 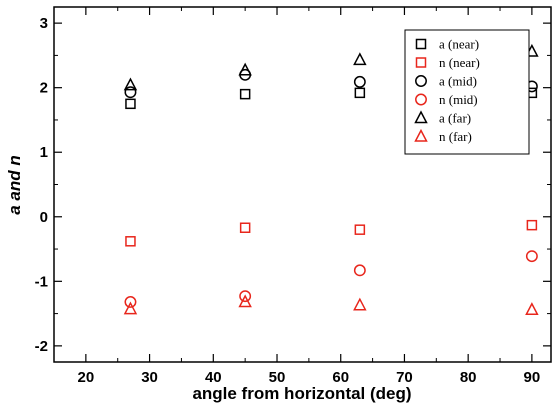 I want to click on legend-label: a (mid), so click(x=458, y=81).